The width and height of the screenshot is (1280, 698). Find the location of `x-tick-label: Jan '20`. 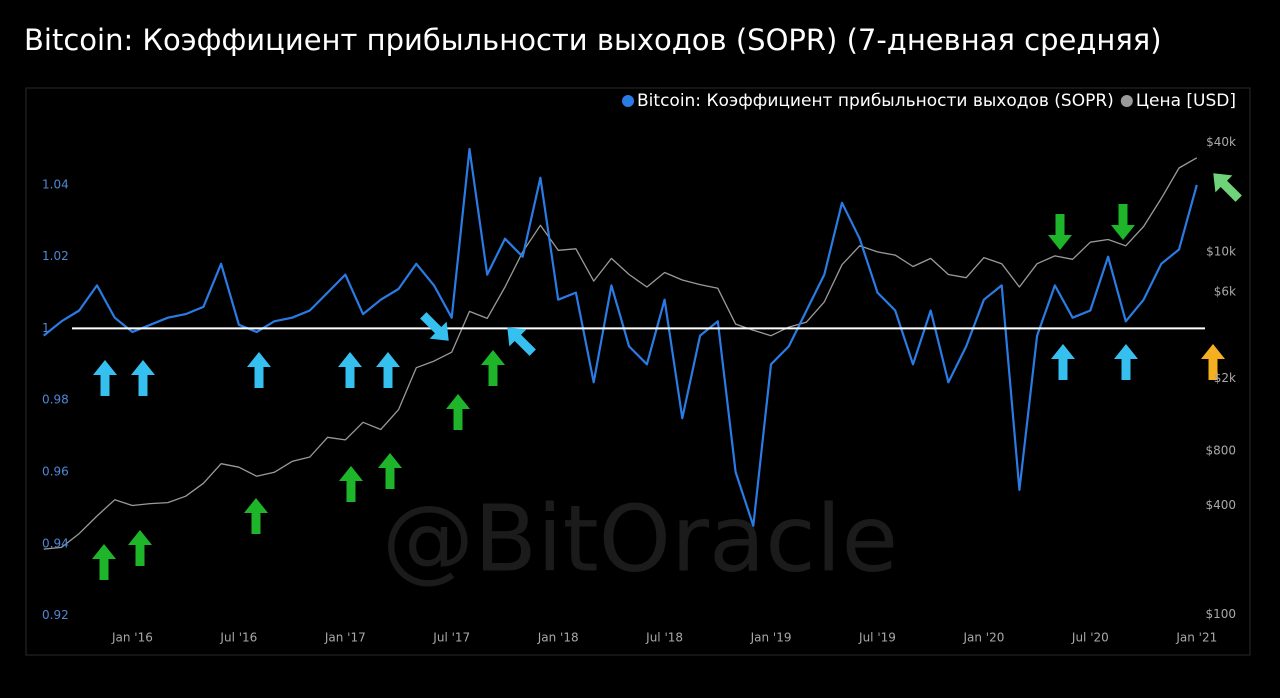

x-tick-label: Jan '20 is located at coordinates (983, 638).